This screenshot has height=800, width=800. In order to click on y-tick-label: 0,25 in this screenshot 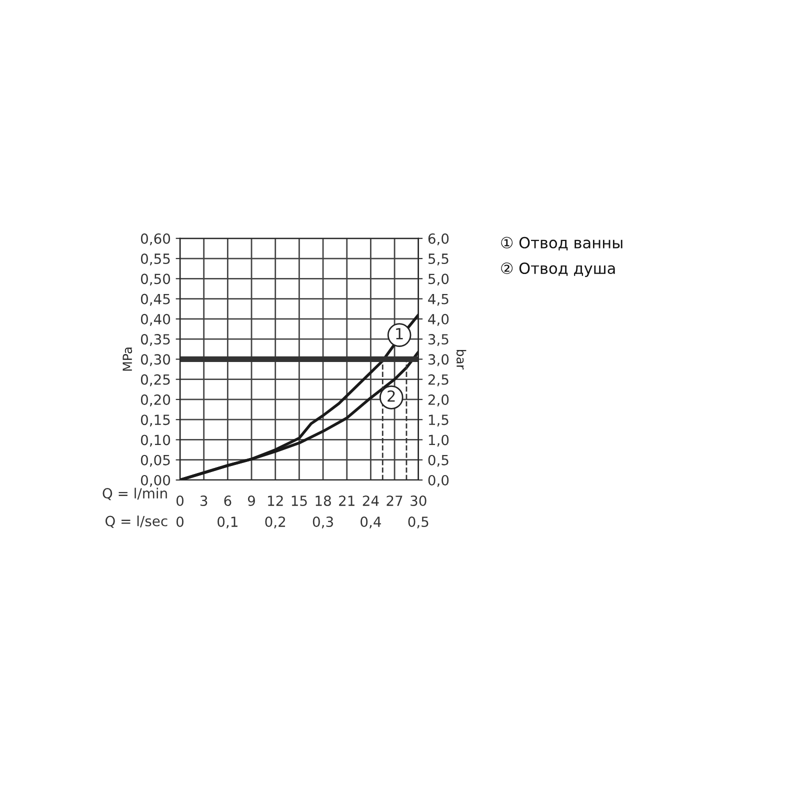, I will do `click(155, 380)`.